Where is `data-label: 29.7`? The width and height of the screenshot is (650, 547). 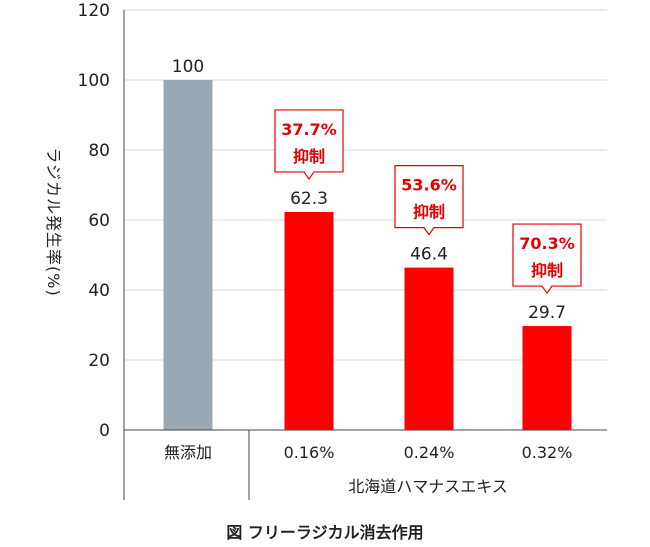 data-label: 29.7 is located at coordinates (547, 313).